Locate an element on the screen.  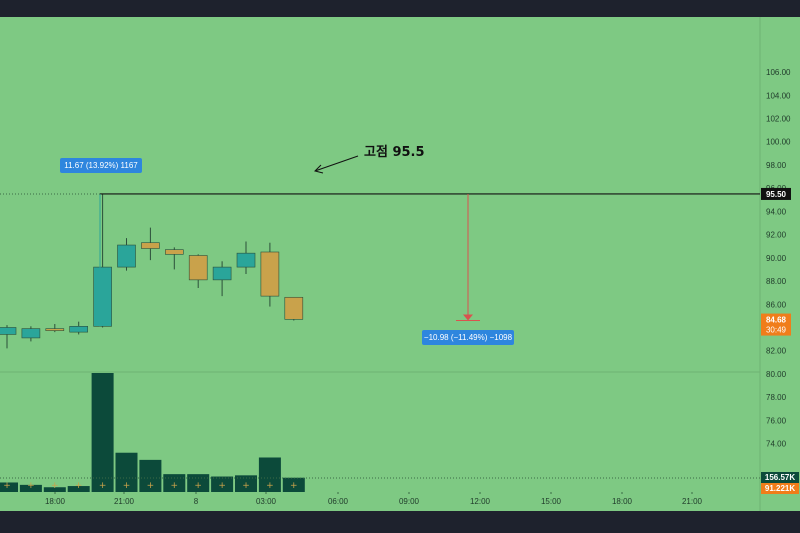
y-tick-label: 86.00 is located at coordinates (776, 304).